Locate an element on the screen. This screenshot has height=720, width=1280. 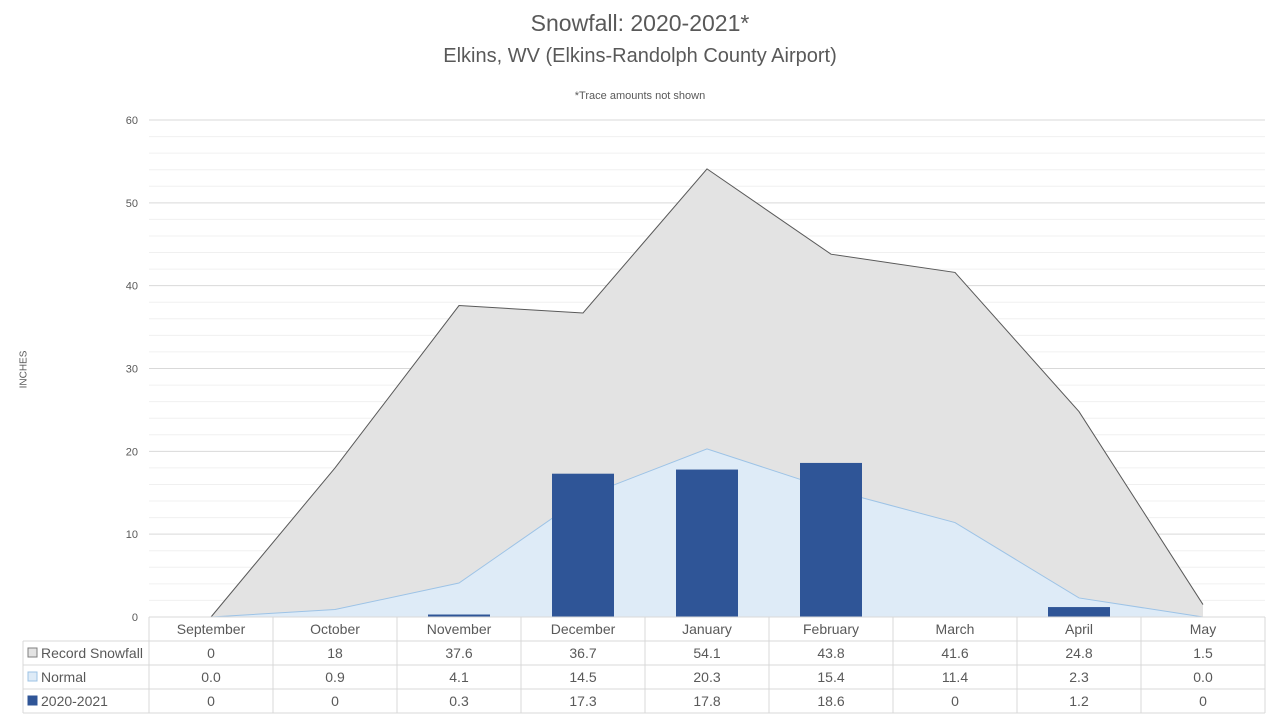
data-label: 18.6 is located at coordinates (830, 701).